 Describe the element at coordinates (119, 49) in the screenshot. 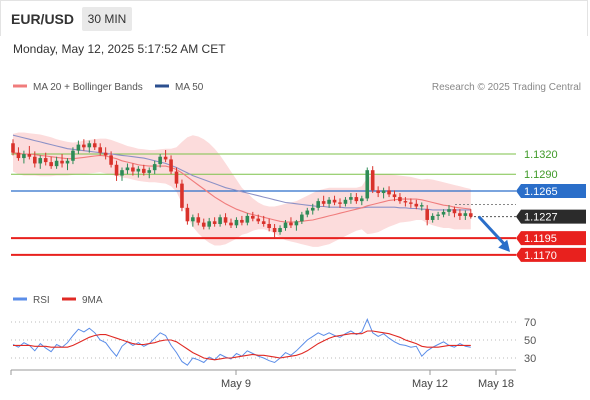

I see `datetime-label: Monday, May 12, 2025 5:17:52 AM CET` at that location.